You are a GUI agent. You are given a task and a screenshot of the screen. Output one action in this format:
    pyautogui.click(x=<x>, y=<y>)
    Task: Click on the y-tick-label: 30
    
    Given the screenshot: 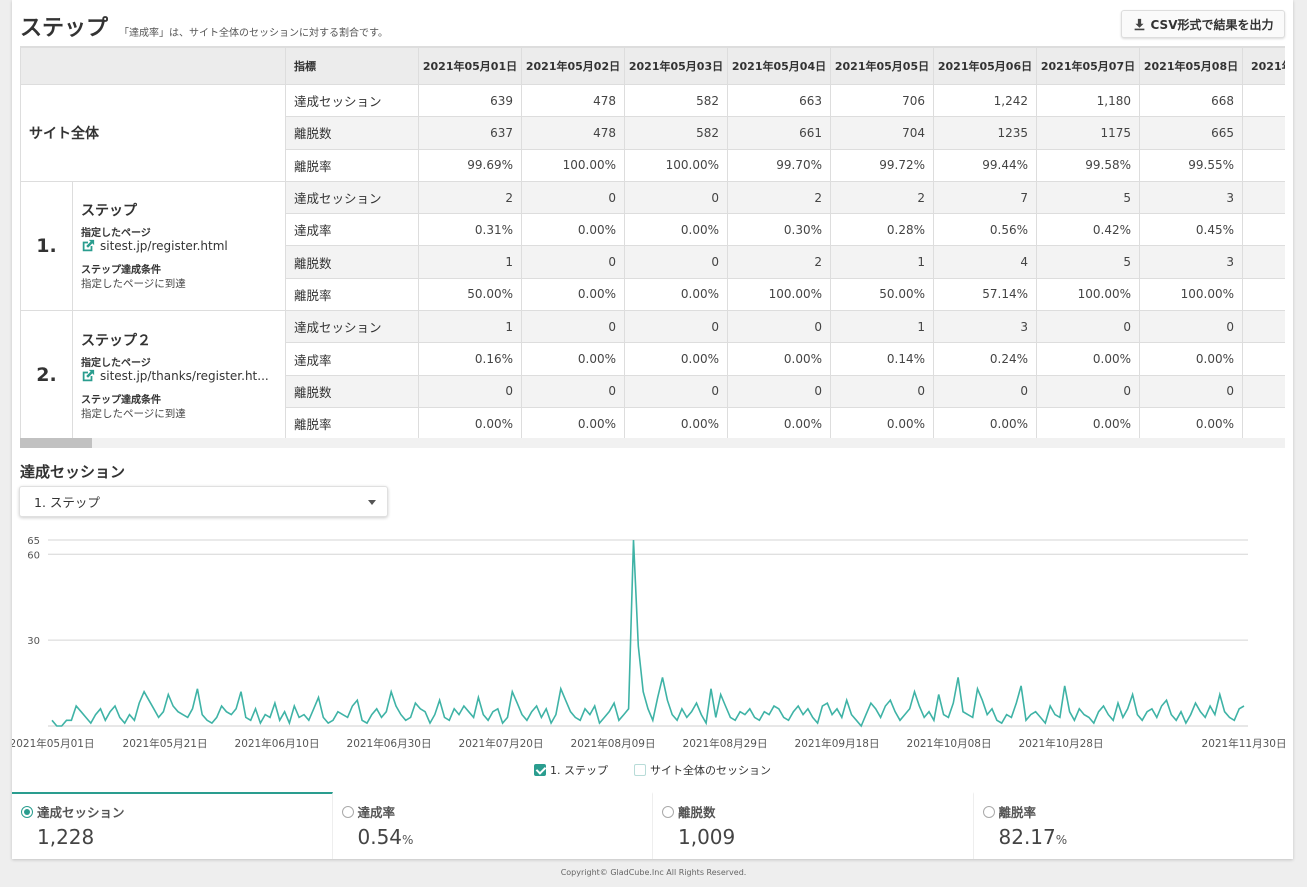 What is the action you would take?
    pyautogui.click(x=33, y=641)
    